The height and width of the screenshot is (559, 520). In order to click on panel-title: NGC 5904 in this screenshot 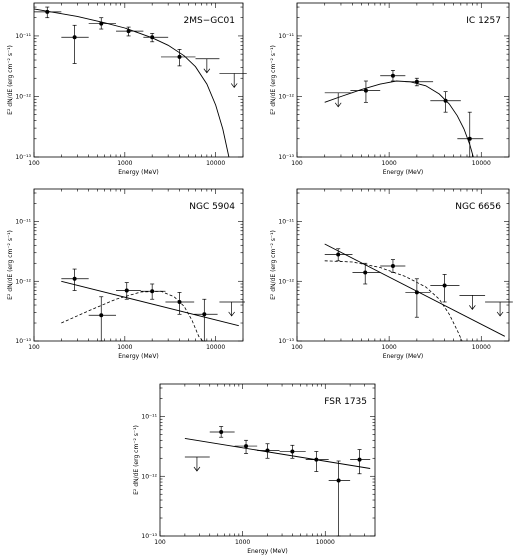, I will do `click(212, 207)`.